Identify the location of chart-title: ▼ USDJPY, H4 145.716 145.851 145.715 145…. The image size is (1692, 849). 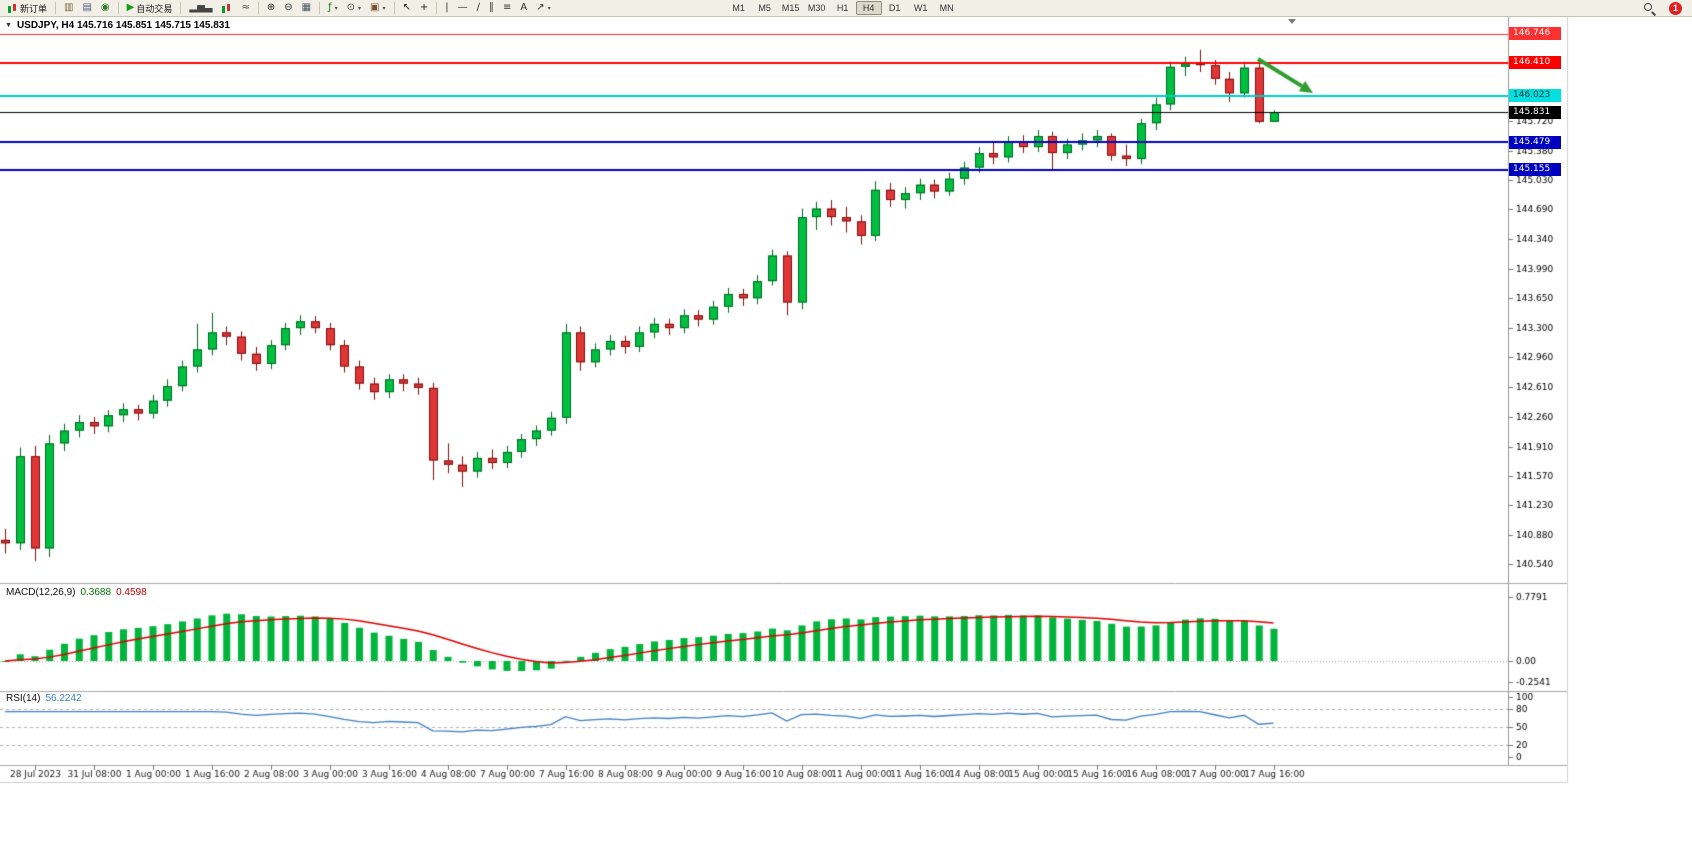
(117, 25).